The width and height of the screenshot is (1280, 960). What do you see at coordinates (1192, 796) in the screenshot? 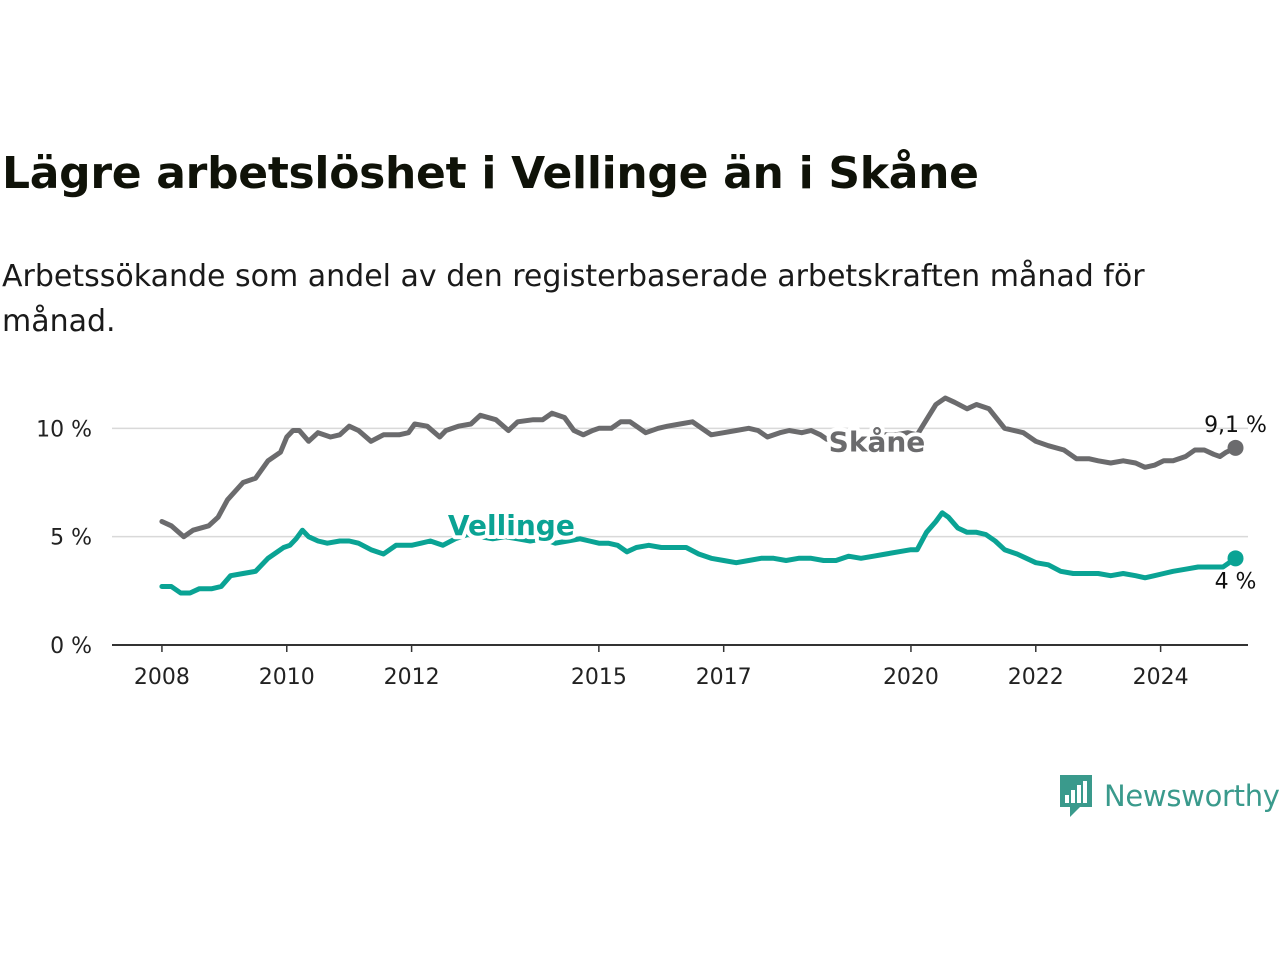
I see `brand-name: Newsworthy` at bounding box center [1192, 796].